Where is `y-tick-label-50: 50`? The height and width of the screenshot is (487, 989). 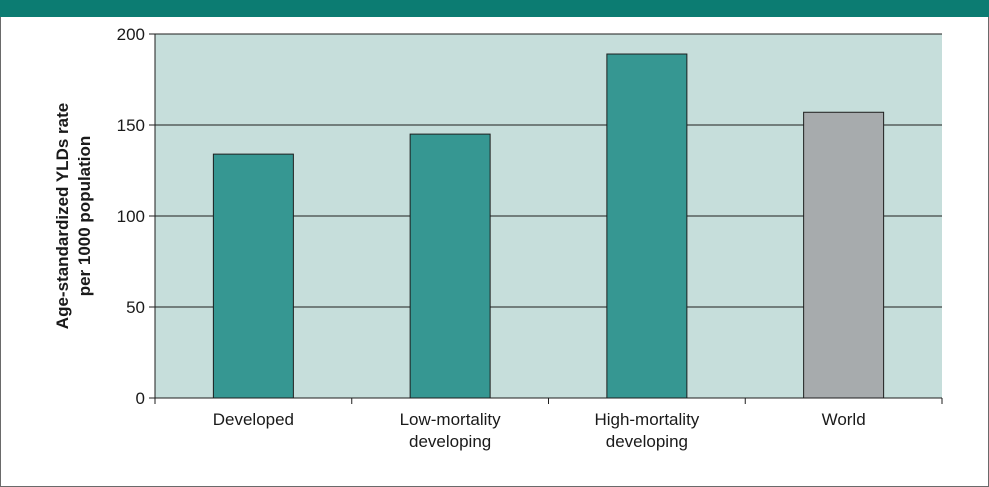
y-tick-label-50: 50 is located at coordinates (135, 307).